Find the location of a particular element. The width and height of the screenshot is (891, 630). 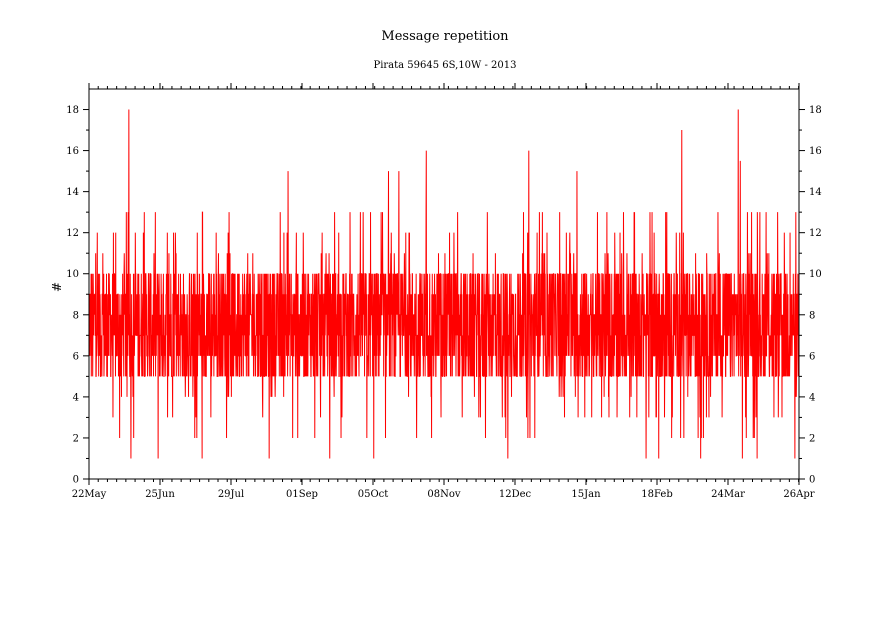

y-tick-label-left: 14 is located at coordinates (72, 192).